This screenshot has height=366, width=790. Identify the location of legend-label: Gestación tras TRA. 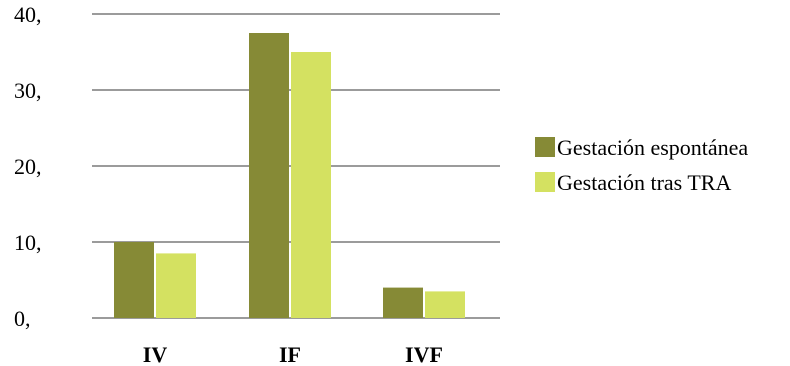
(644, 182).